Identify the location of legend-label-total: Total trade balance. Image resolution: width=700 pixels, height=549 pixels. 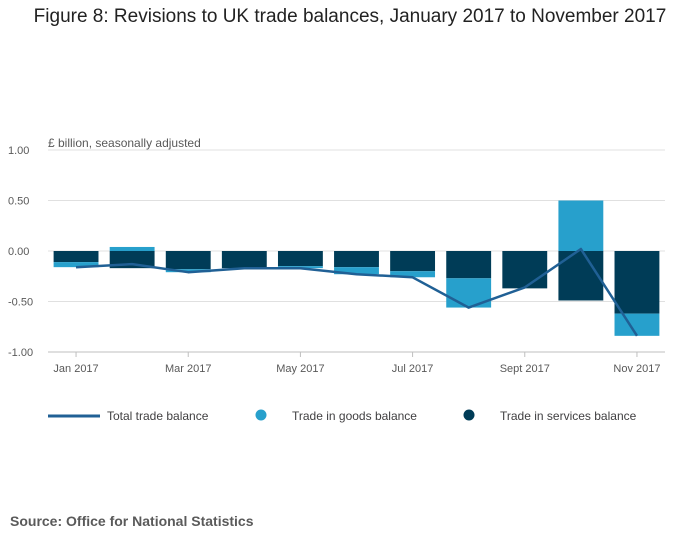
(158, 416).